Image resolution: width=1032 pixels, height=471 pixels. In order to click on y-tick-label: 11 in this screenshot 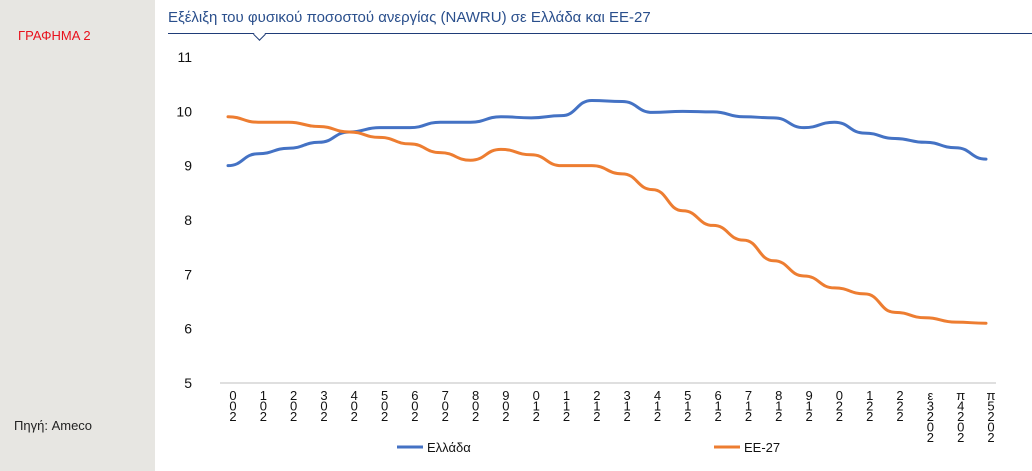, I will do `click(184, 57)`.